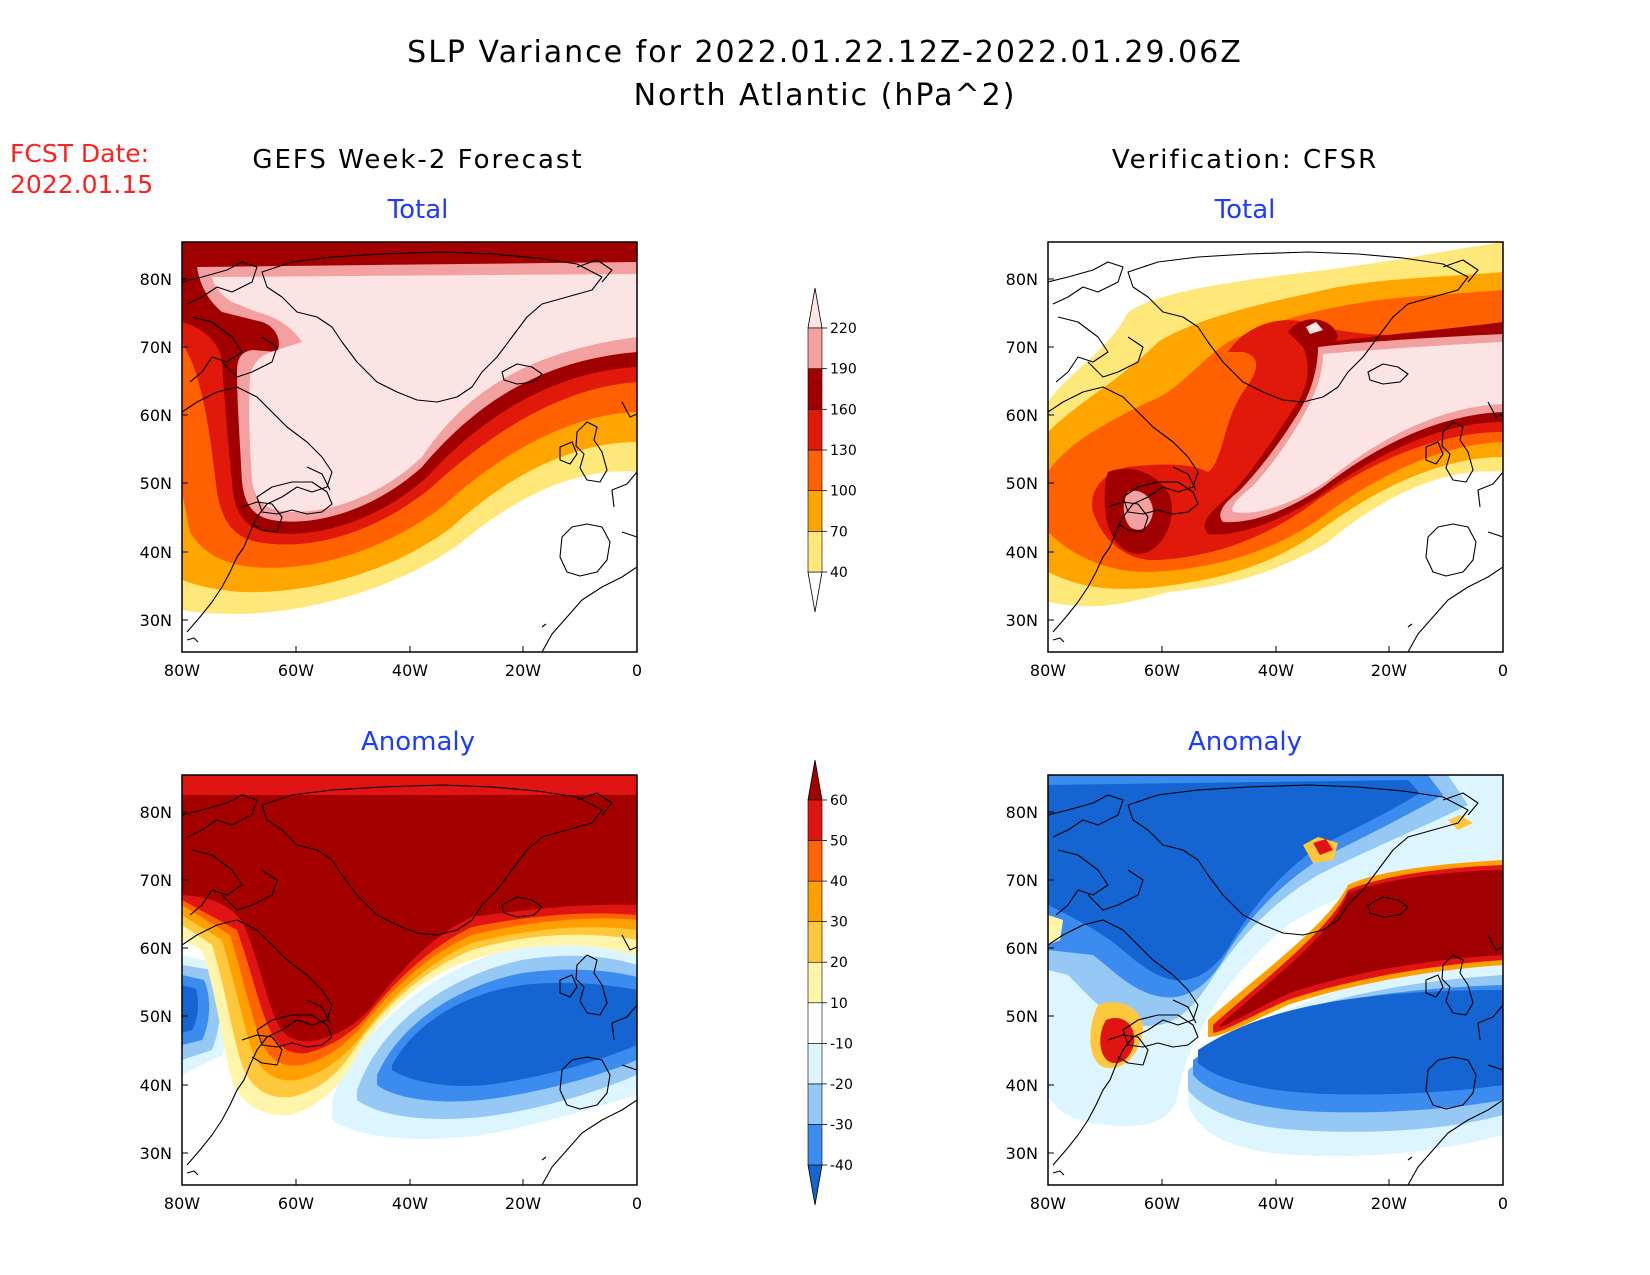  I want to click on colorbar-label: 30, so click(839, 923).